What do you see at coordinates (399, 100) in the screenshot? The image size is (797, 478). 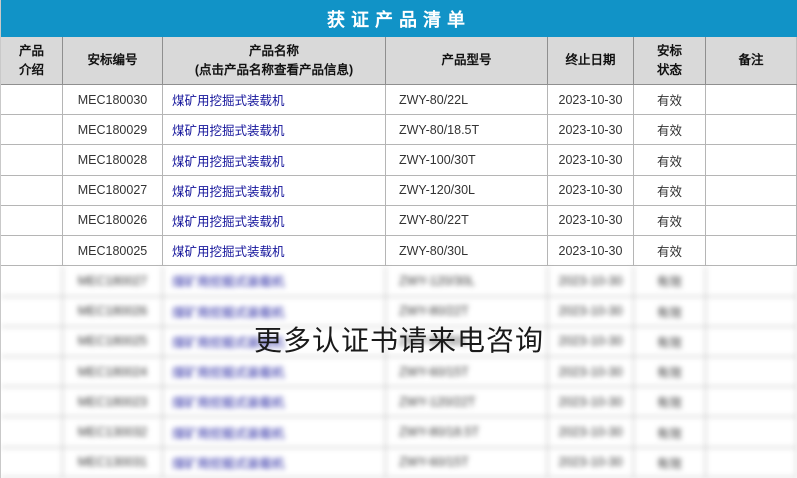 I see `table-row: MEC180030 煤矿用挖掘式装载机 ZWY-80/22L 2023-10-30 有效` at bounding box center [399, 100].